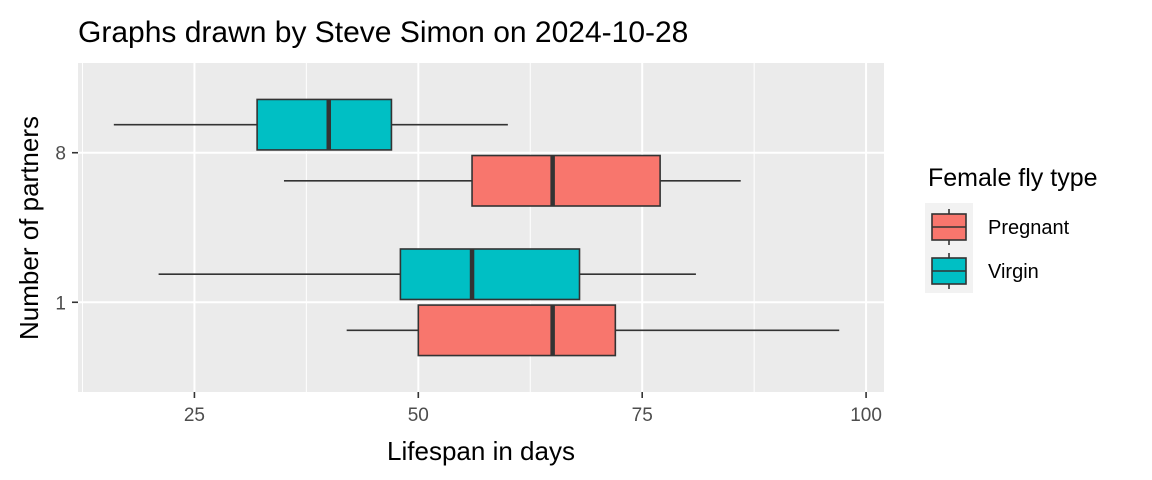  Describe the element at coordinates (481, 451) in the screenshot. I see `x-axis-title: Lifespan in days` at that location.